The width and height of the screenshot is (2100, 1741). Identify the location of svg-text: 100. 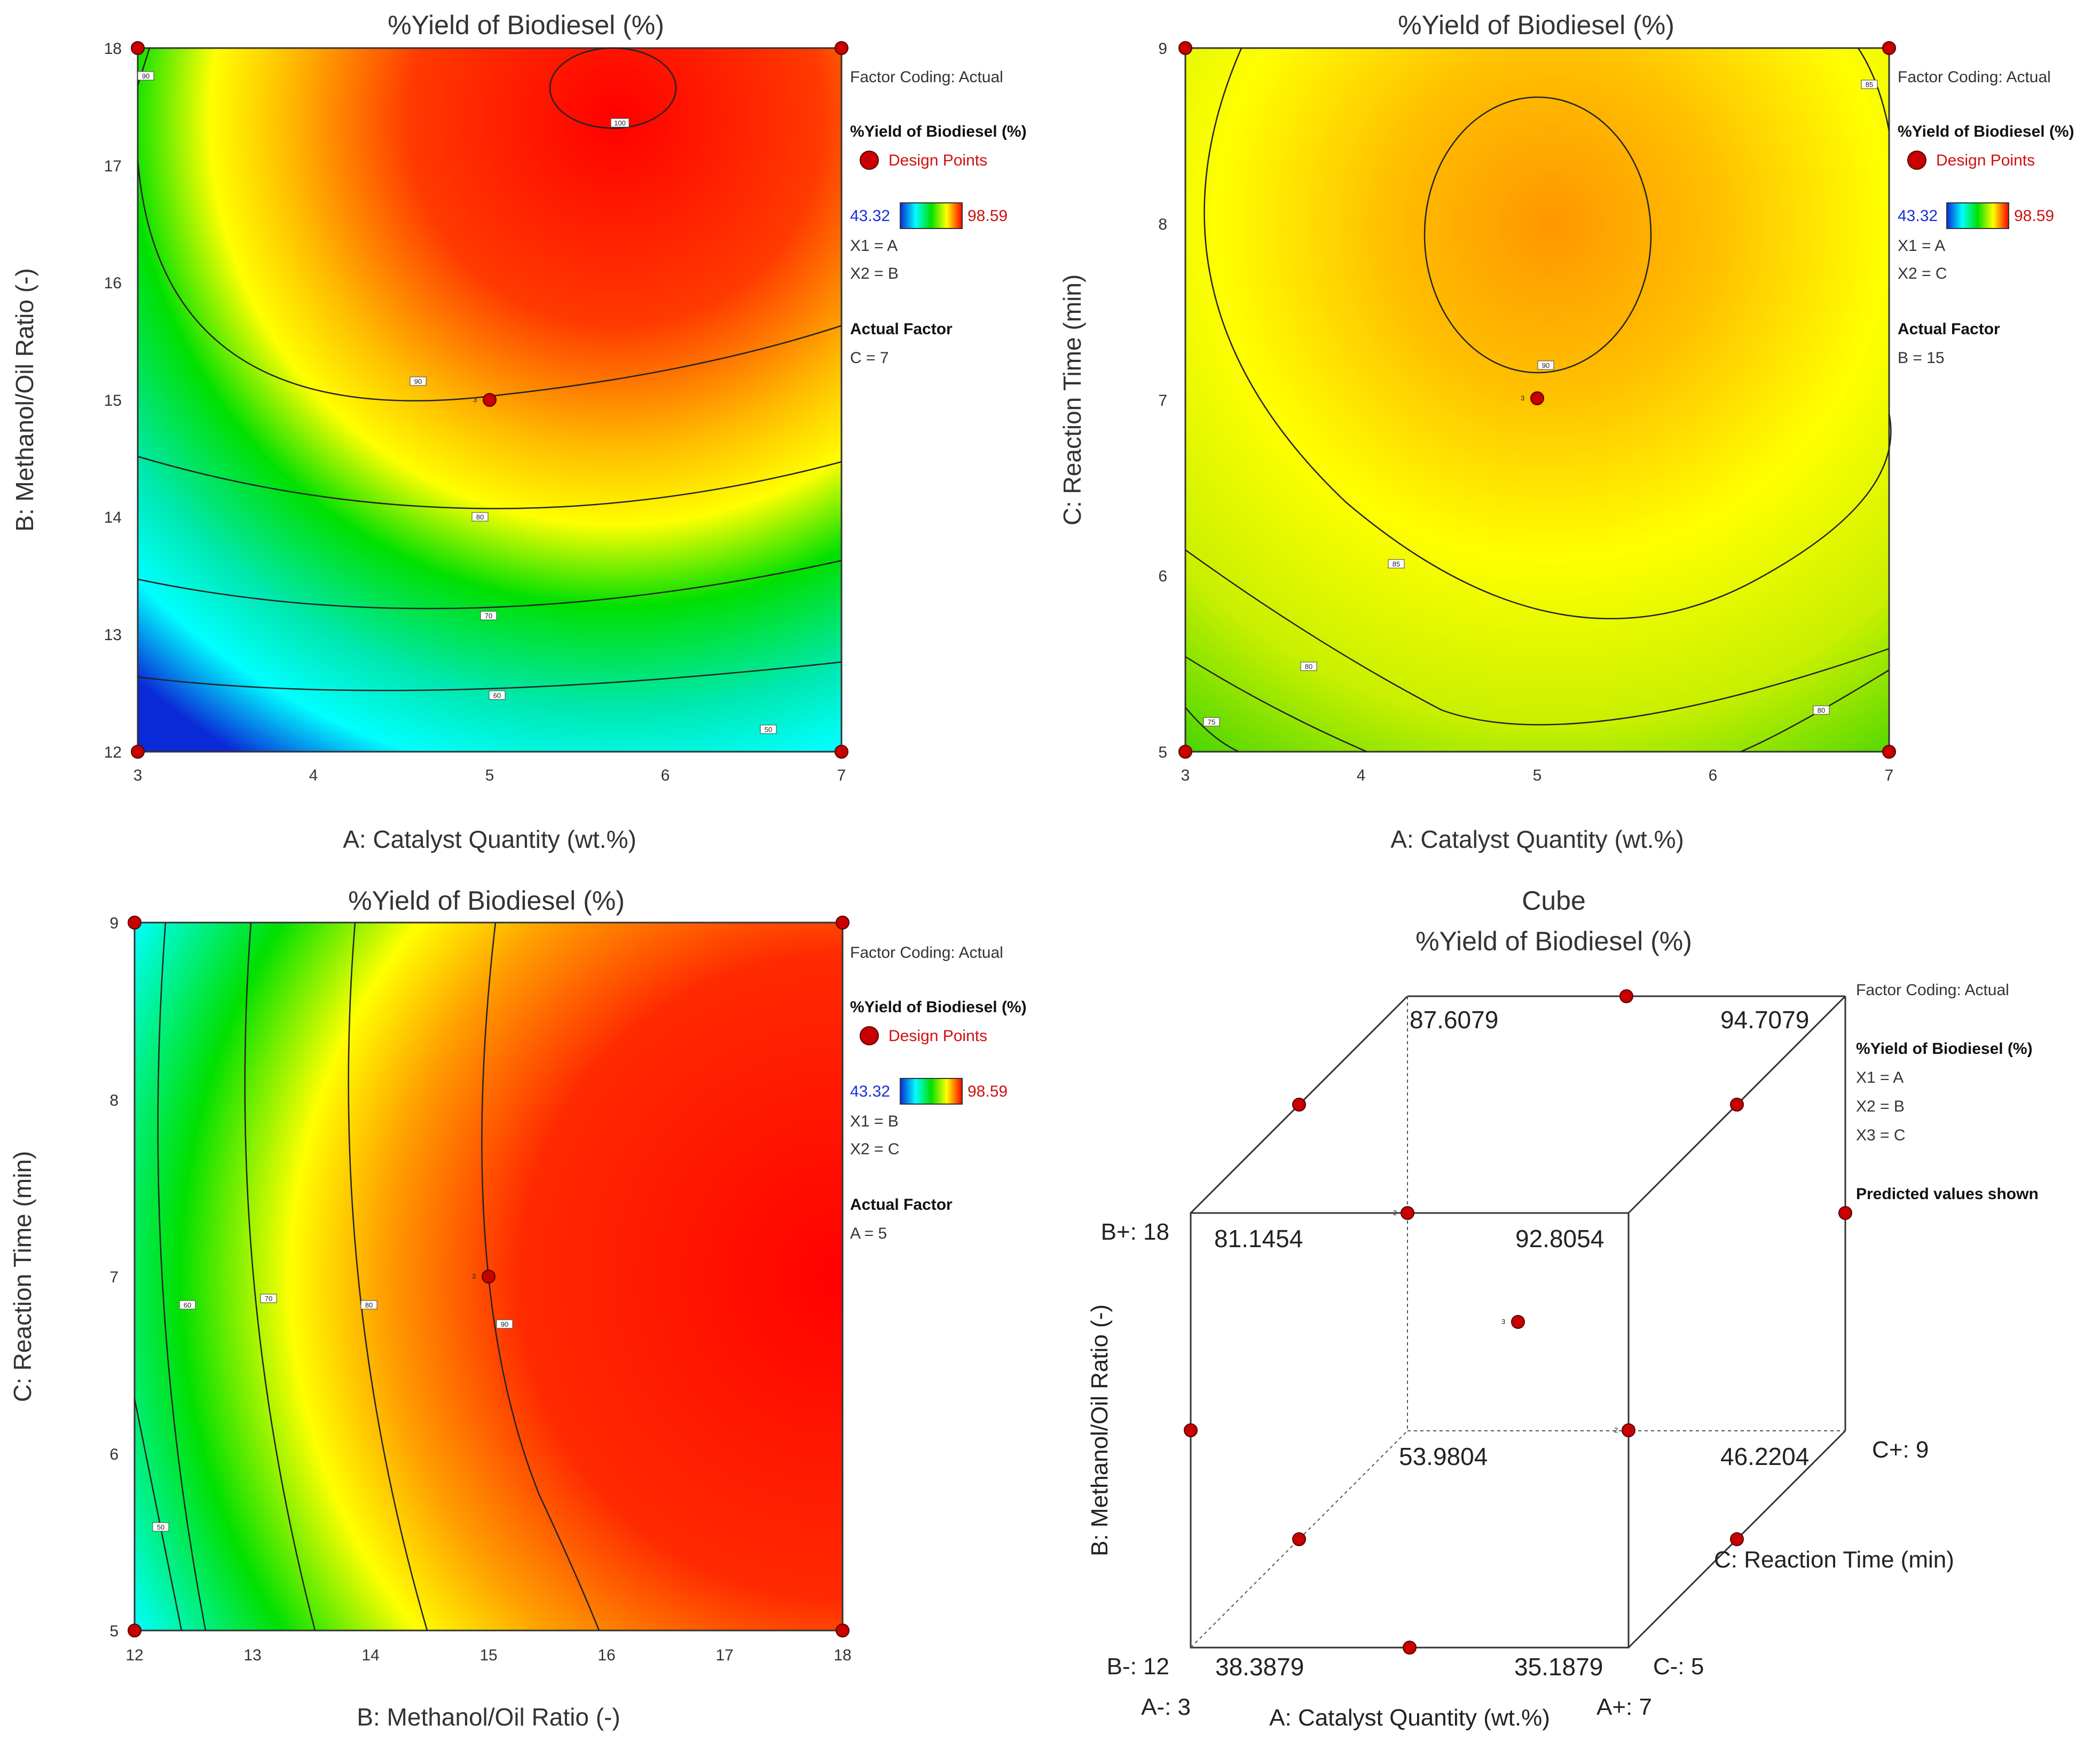
(620, 123).